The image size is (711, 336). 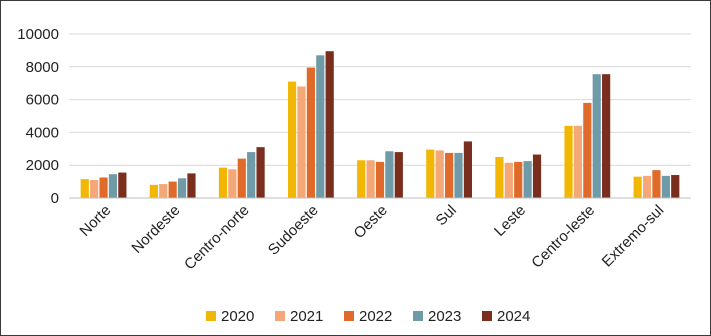 What do you see at coordinates (371, 222) in the screenshot?
I see `category-label: Oeste` at bounding box center [371, 222].